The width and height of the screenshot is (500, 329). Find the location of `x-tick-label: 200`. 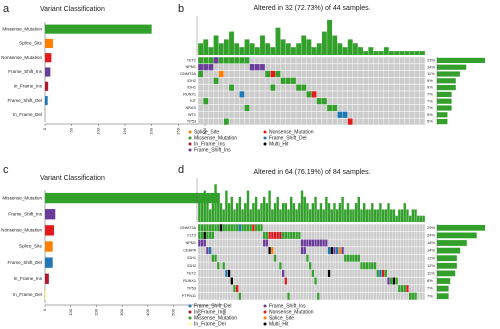

x-tick-label: 200 is located at coordinates (151, 130).